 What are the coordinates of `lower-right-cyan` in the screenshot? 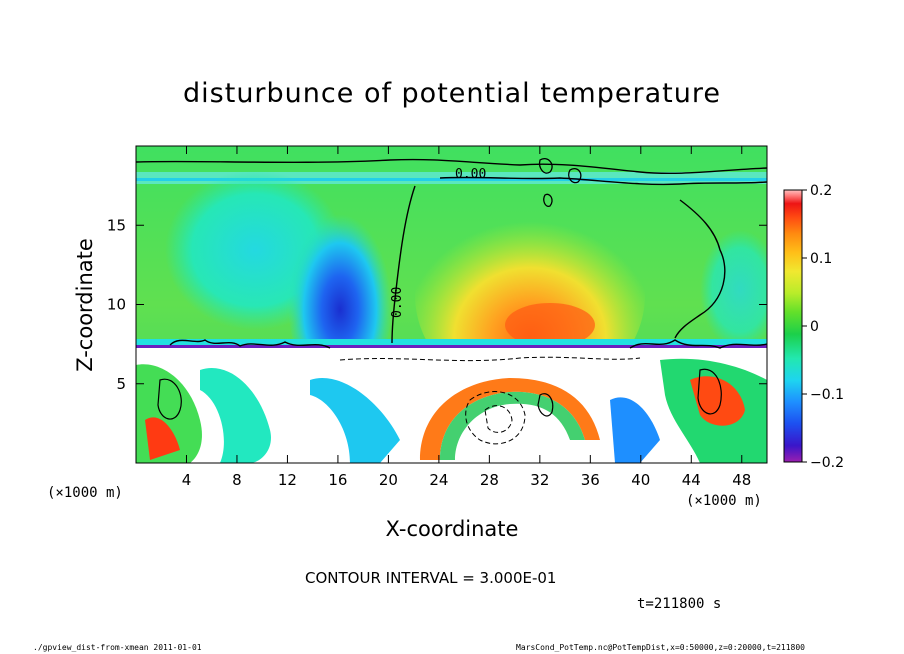 It's located at (635, 430).